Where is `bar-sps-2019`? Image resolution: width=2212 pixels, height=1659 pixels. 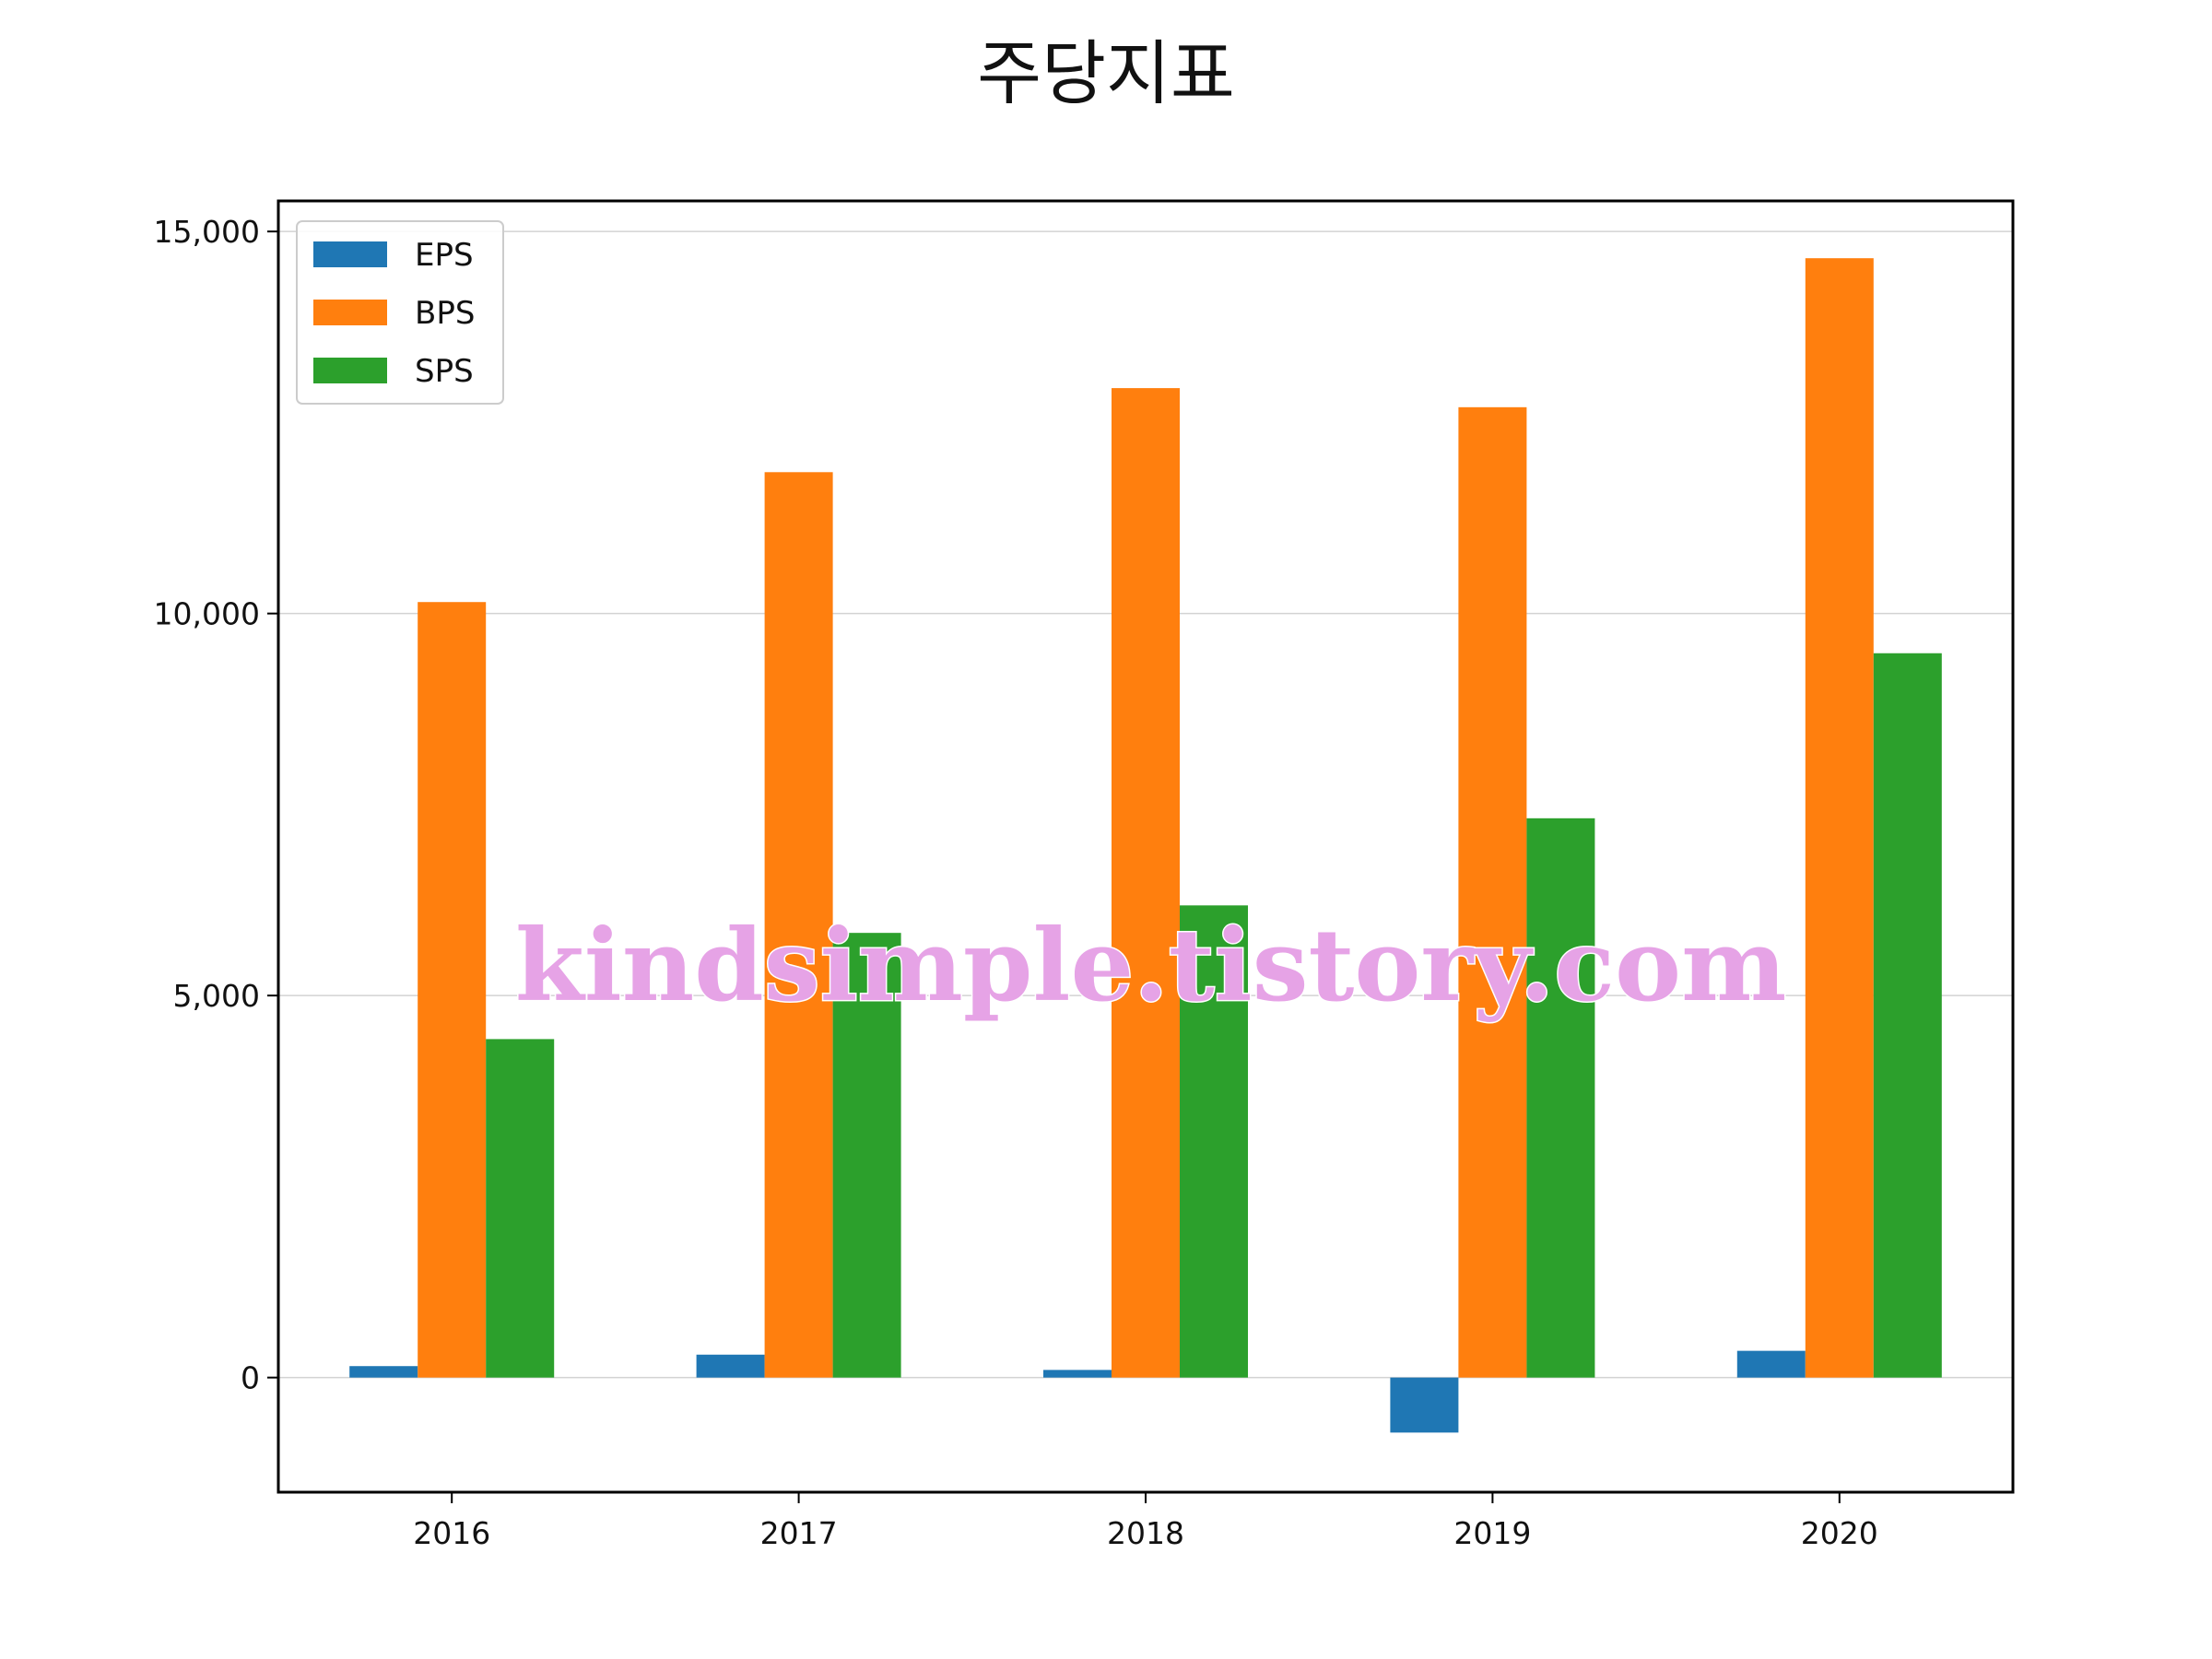
bar-sps-2019 is located at coordinates (1560, 1098).